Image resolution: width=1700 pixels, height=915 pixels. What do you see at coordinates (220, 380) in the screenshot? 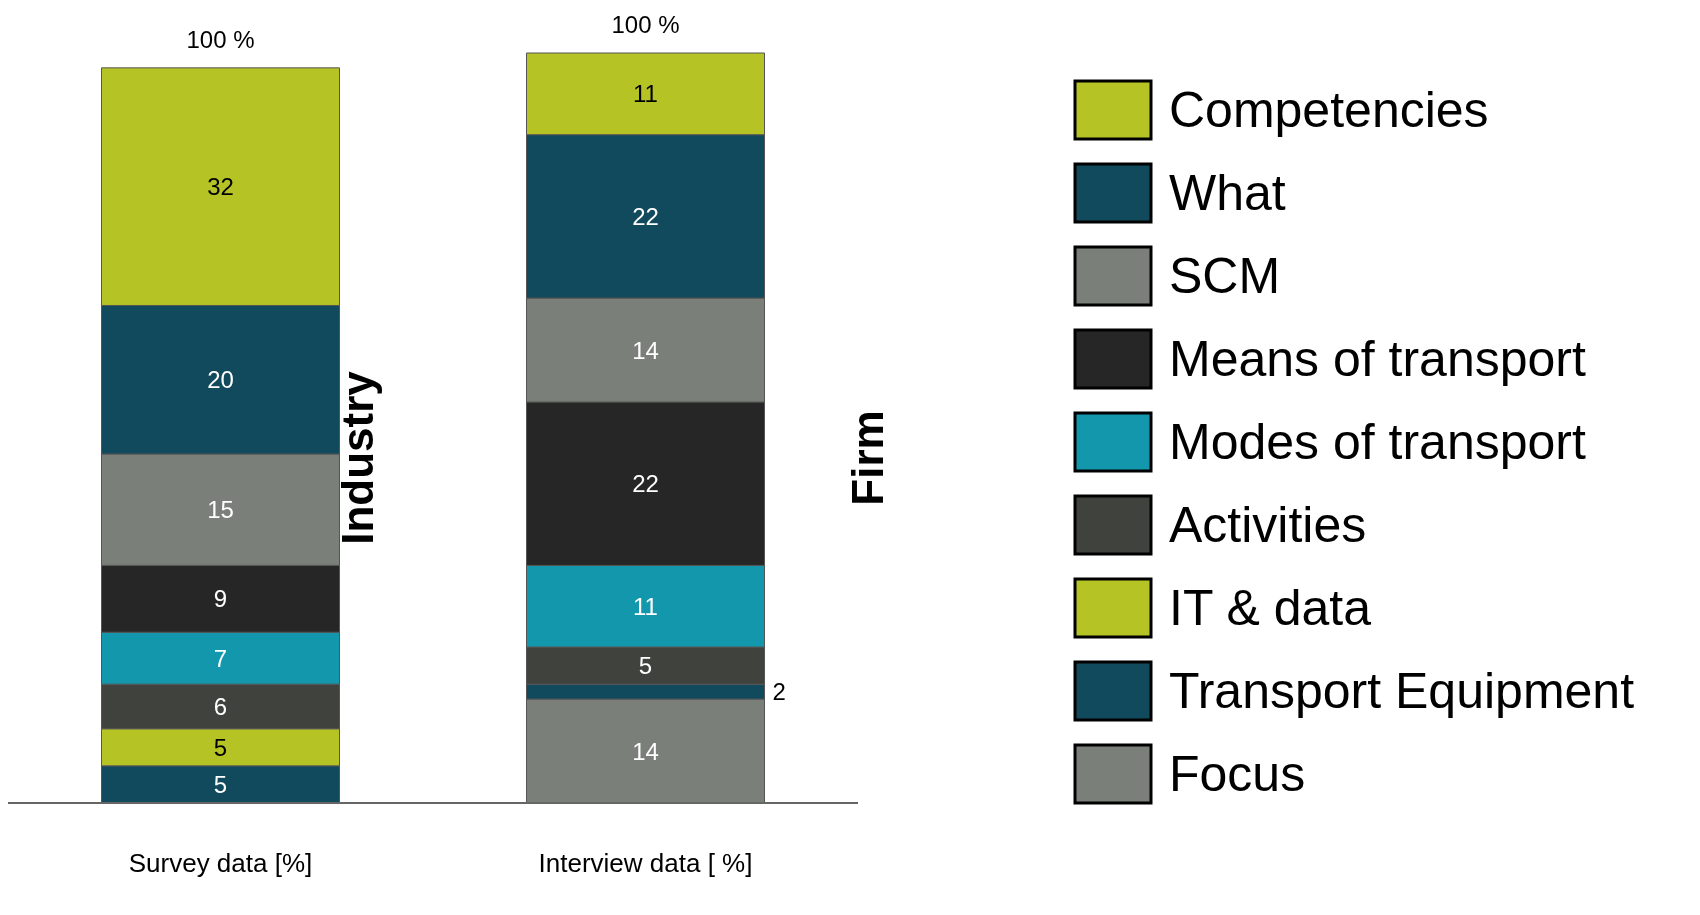
I see `data-label: 20` at bounding box center [220, 380].